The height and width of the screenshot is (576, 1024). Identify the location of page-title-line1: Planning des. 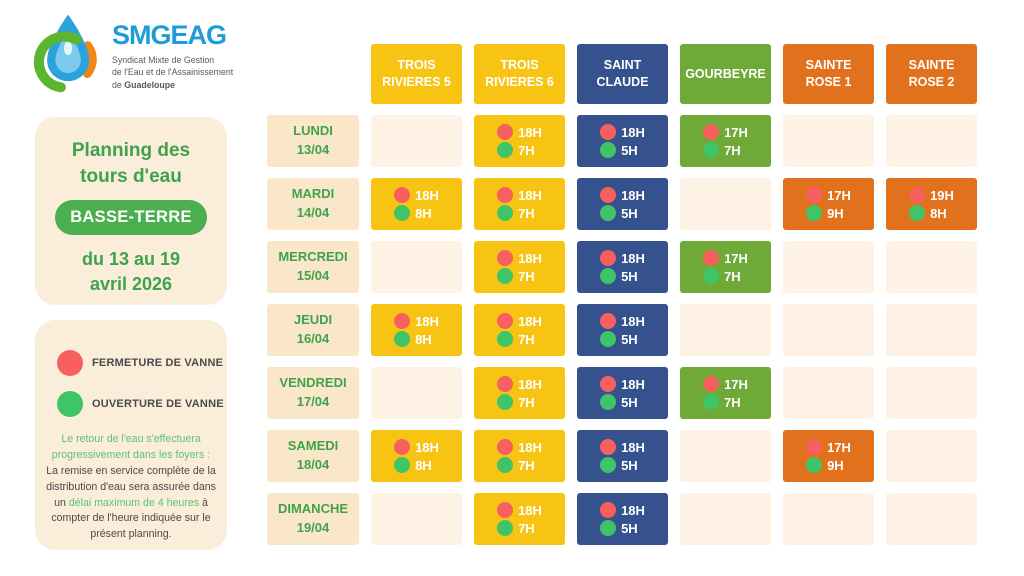
(131, 150).